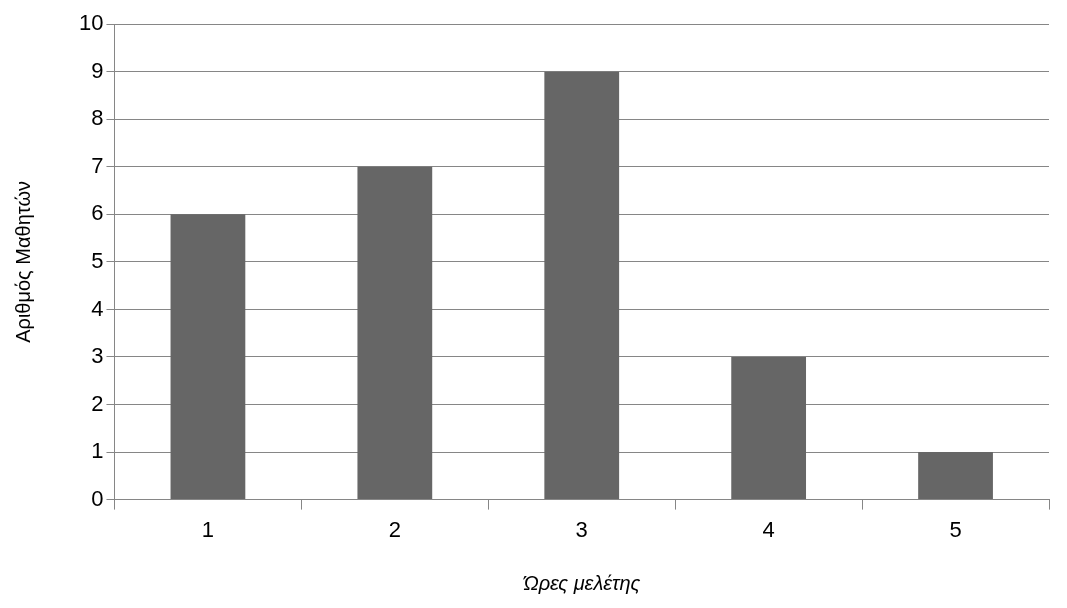  Describe the element at coordinates (97, 498) in the screenshot. I see `y-tick-label: 0` at that location.